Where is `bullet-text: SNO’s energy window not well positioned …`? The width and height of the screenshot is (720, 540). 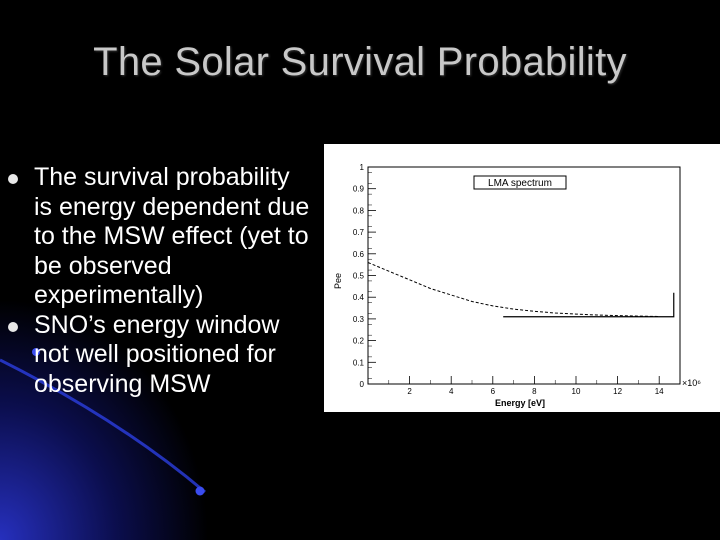 bullet-text: SNO’s energy window not well positioned … is located at coordinates (157, 354).